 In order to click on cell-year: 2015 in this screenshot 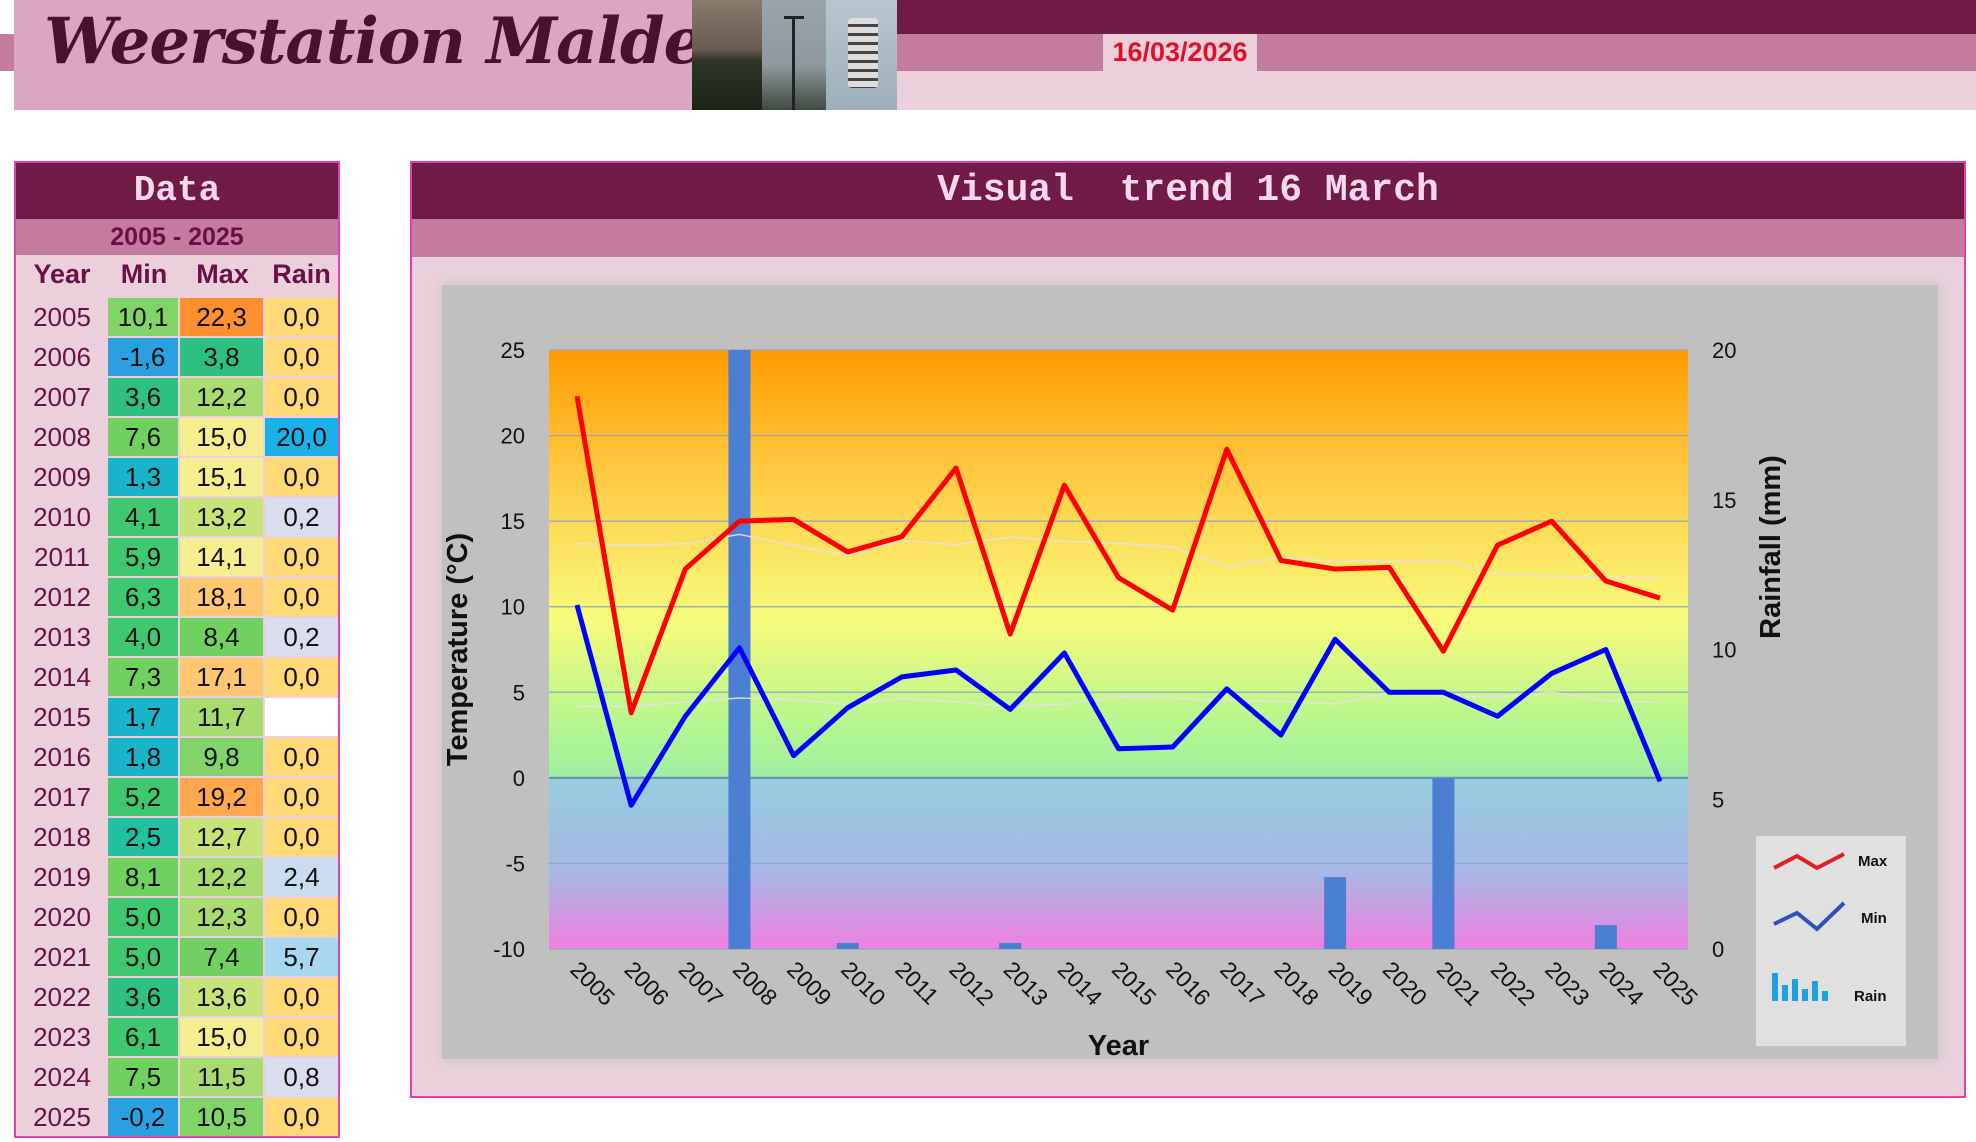, I will do `click(62, 717)`.